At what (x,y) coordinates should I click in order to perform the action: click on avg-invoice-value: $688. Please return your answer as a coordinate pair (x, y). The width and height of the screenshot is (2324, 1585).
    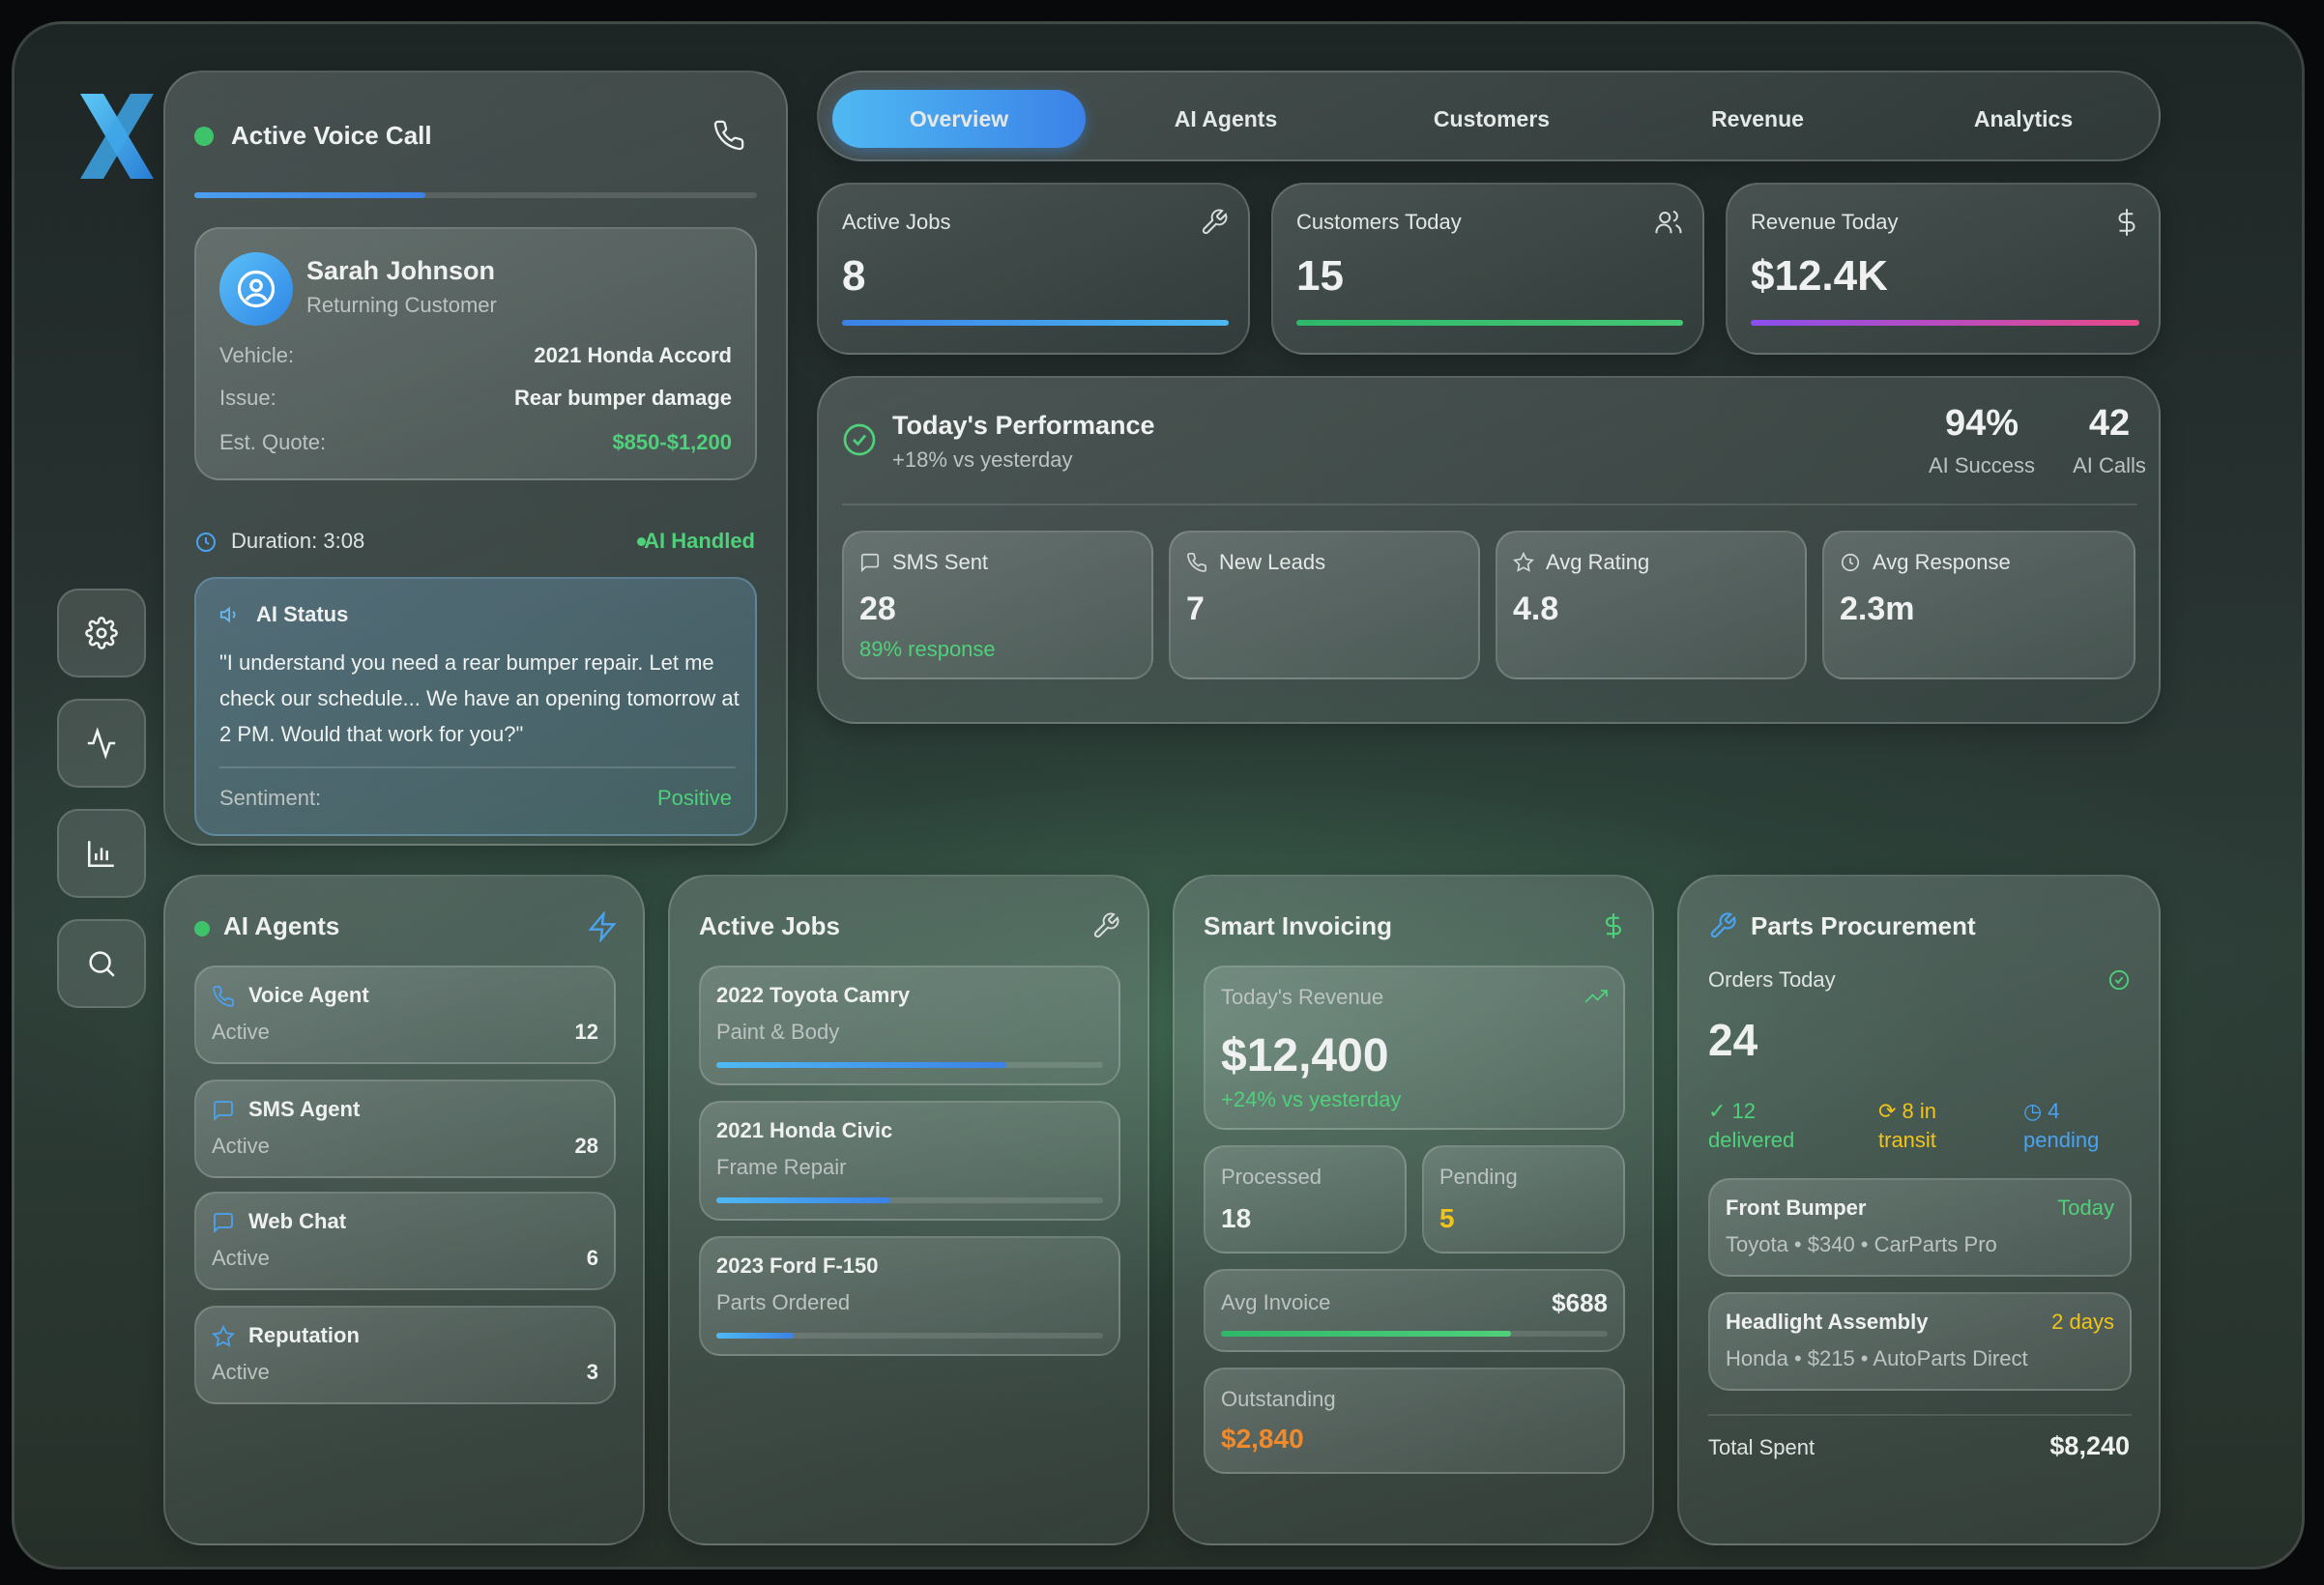
    Looking at the image, I should click on (1580, 1302).